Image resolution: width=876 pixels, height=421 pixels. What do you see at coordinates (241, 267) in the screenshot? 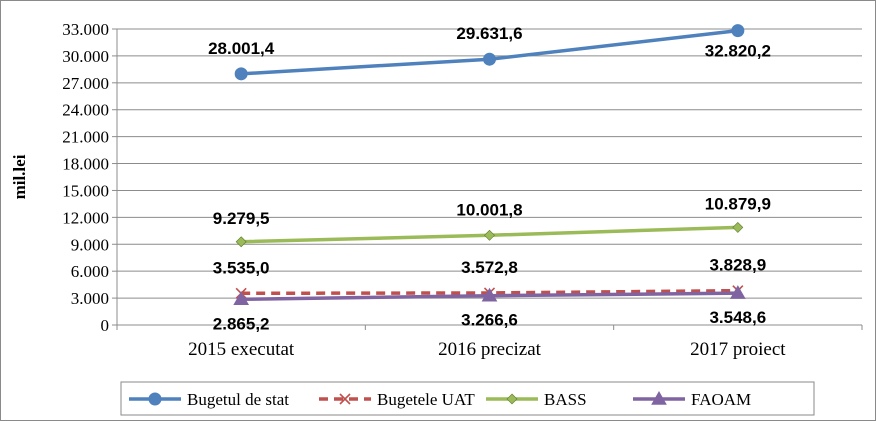
I see `data-label: 3.535,0` at bounding box center [241, 267].